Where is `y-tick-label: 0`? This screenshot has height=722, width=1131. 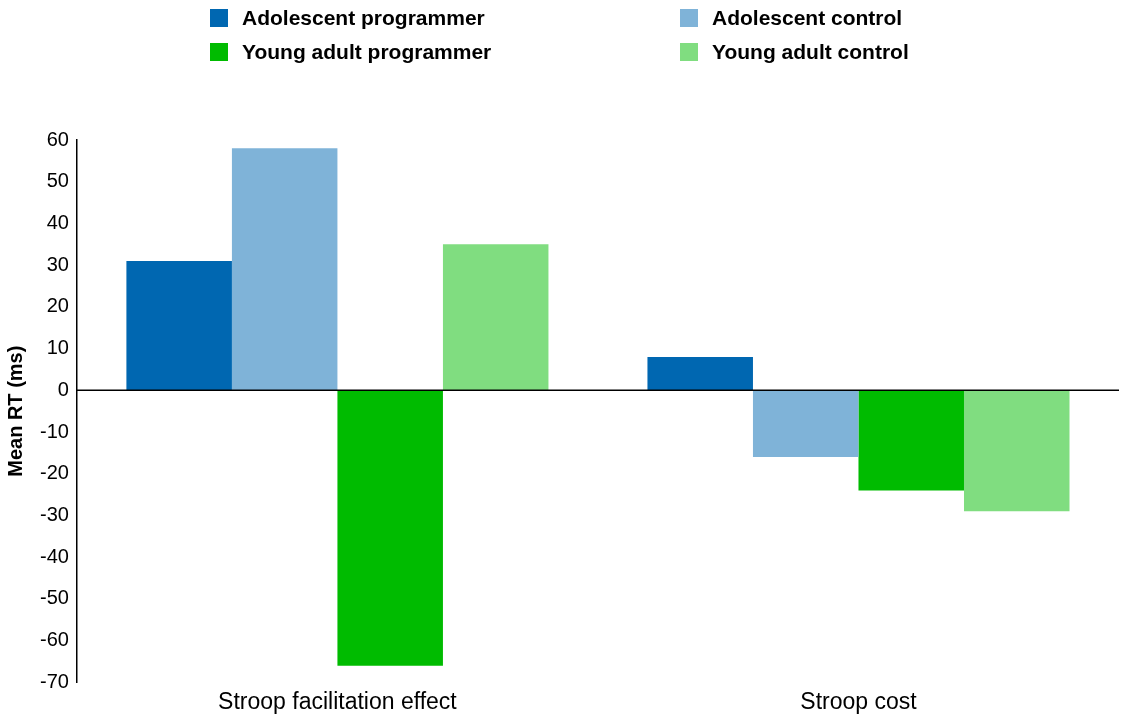 y-tick-label: 0 is located at coordinates (63, 388).